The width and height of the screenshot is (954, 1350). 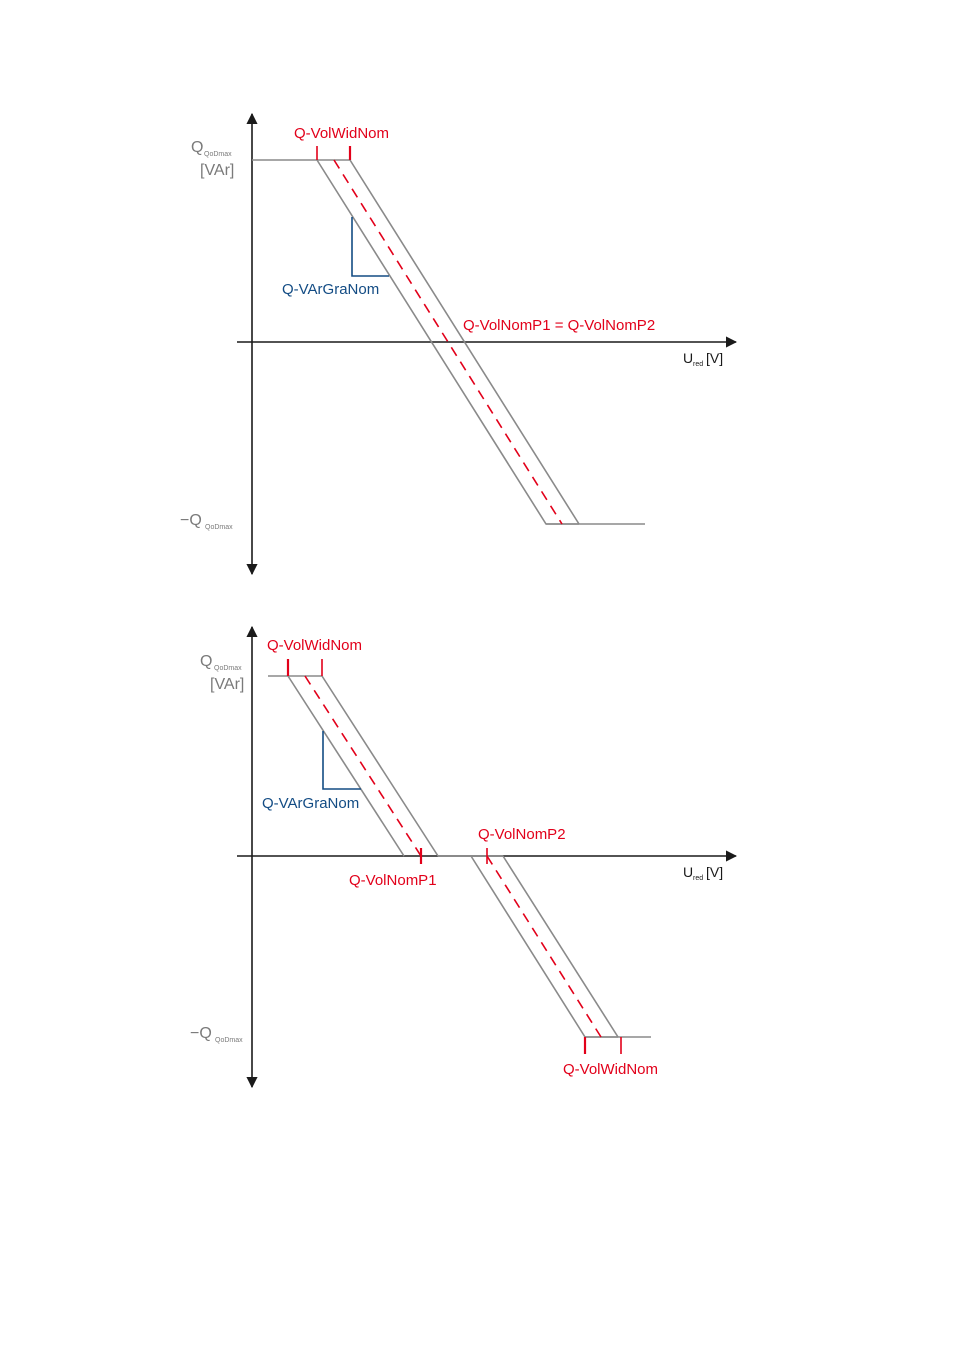 I want to click on top-x-axis-unit: [V], so click(x=714, y=358).